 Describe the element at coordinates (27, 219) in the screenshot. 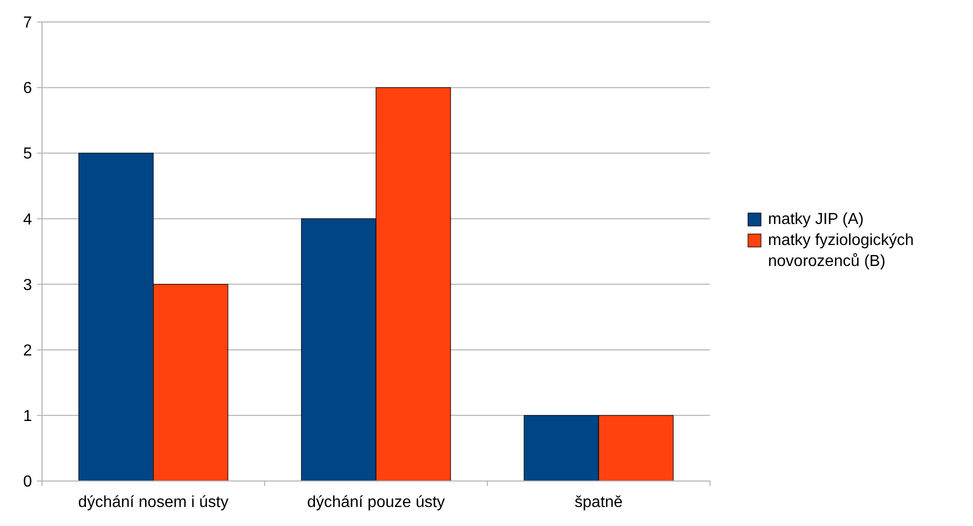

I see `y-tick-label: 4` at that location.